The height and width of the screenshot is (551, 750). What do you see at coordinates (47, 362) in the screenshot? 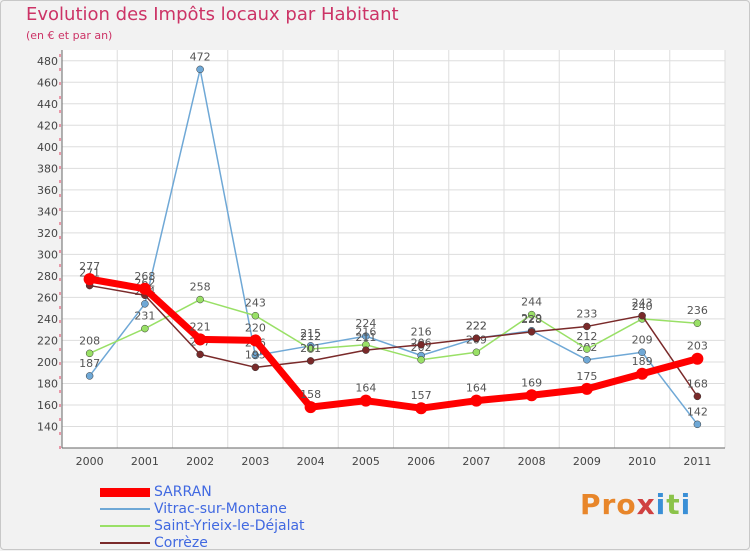
I see `y-tick-label: 200` at bounding box center [47, 362].